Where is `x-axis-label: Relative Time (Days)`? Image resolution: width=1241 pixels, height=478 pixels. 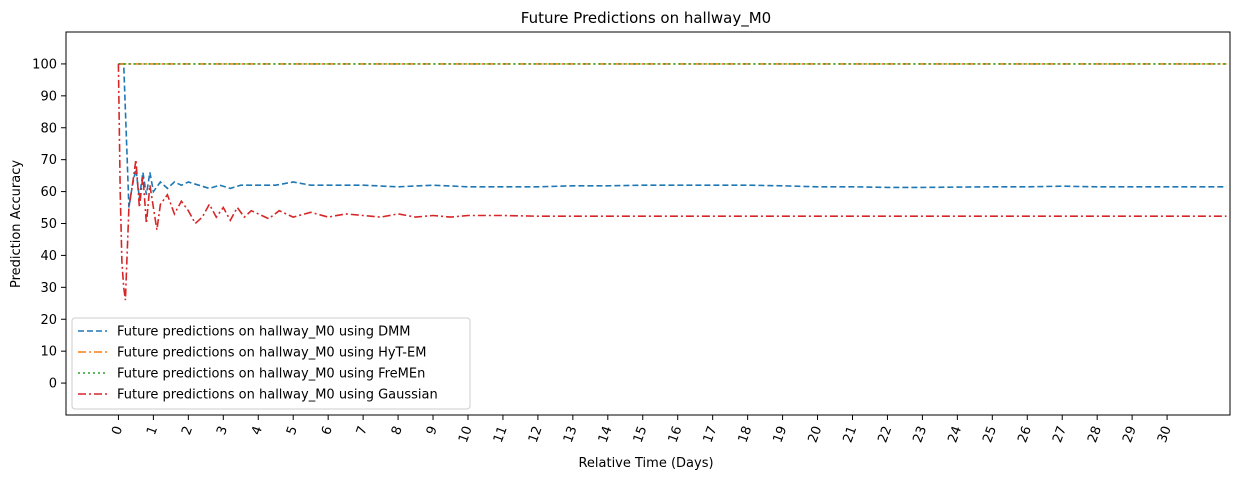 x-axis-label: Relative Time (Days) is located at coordinates (645, 463).